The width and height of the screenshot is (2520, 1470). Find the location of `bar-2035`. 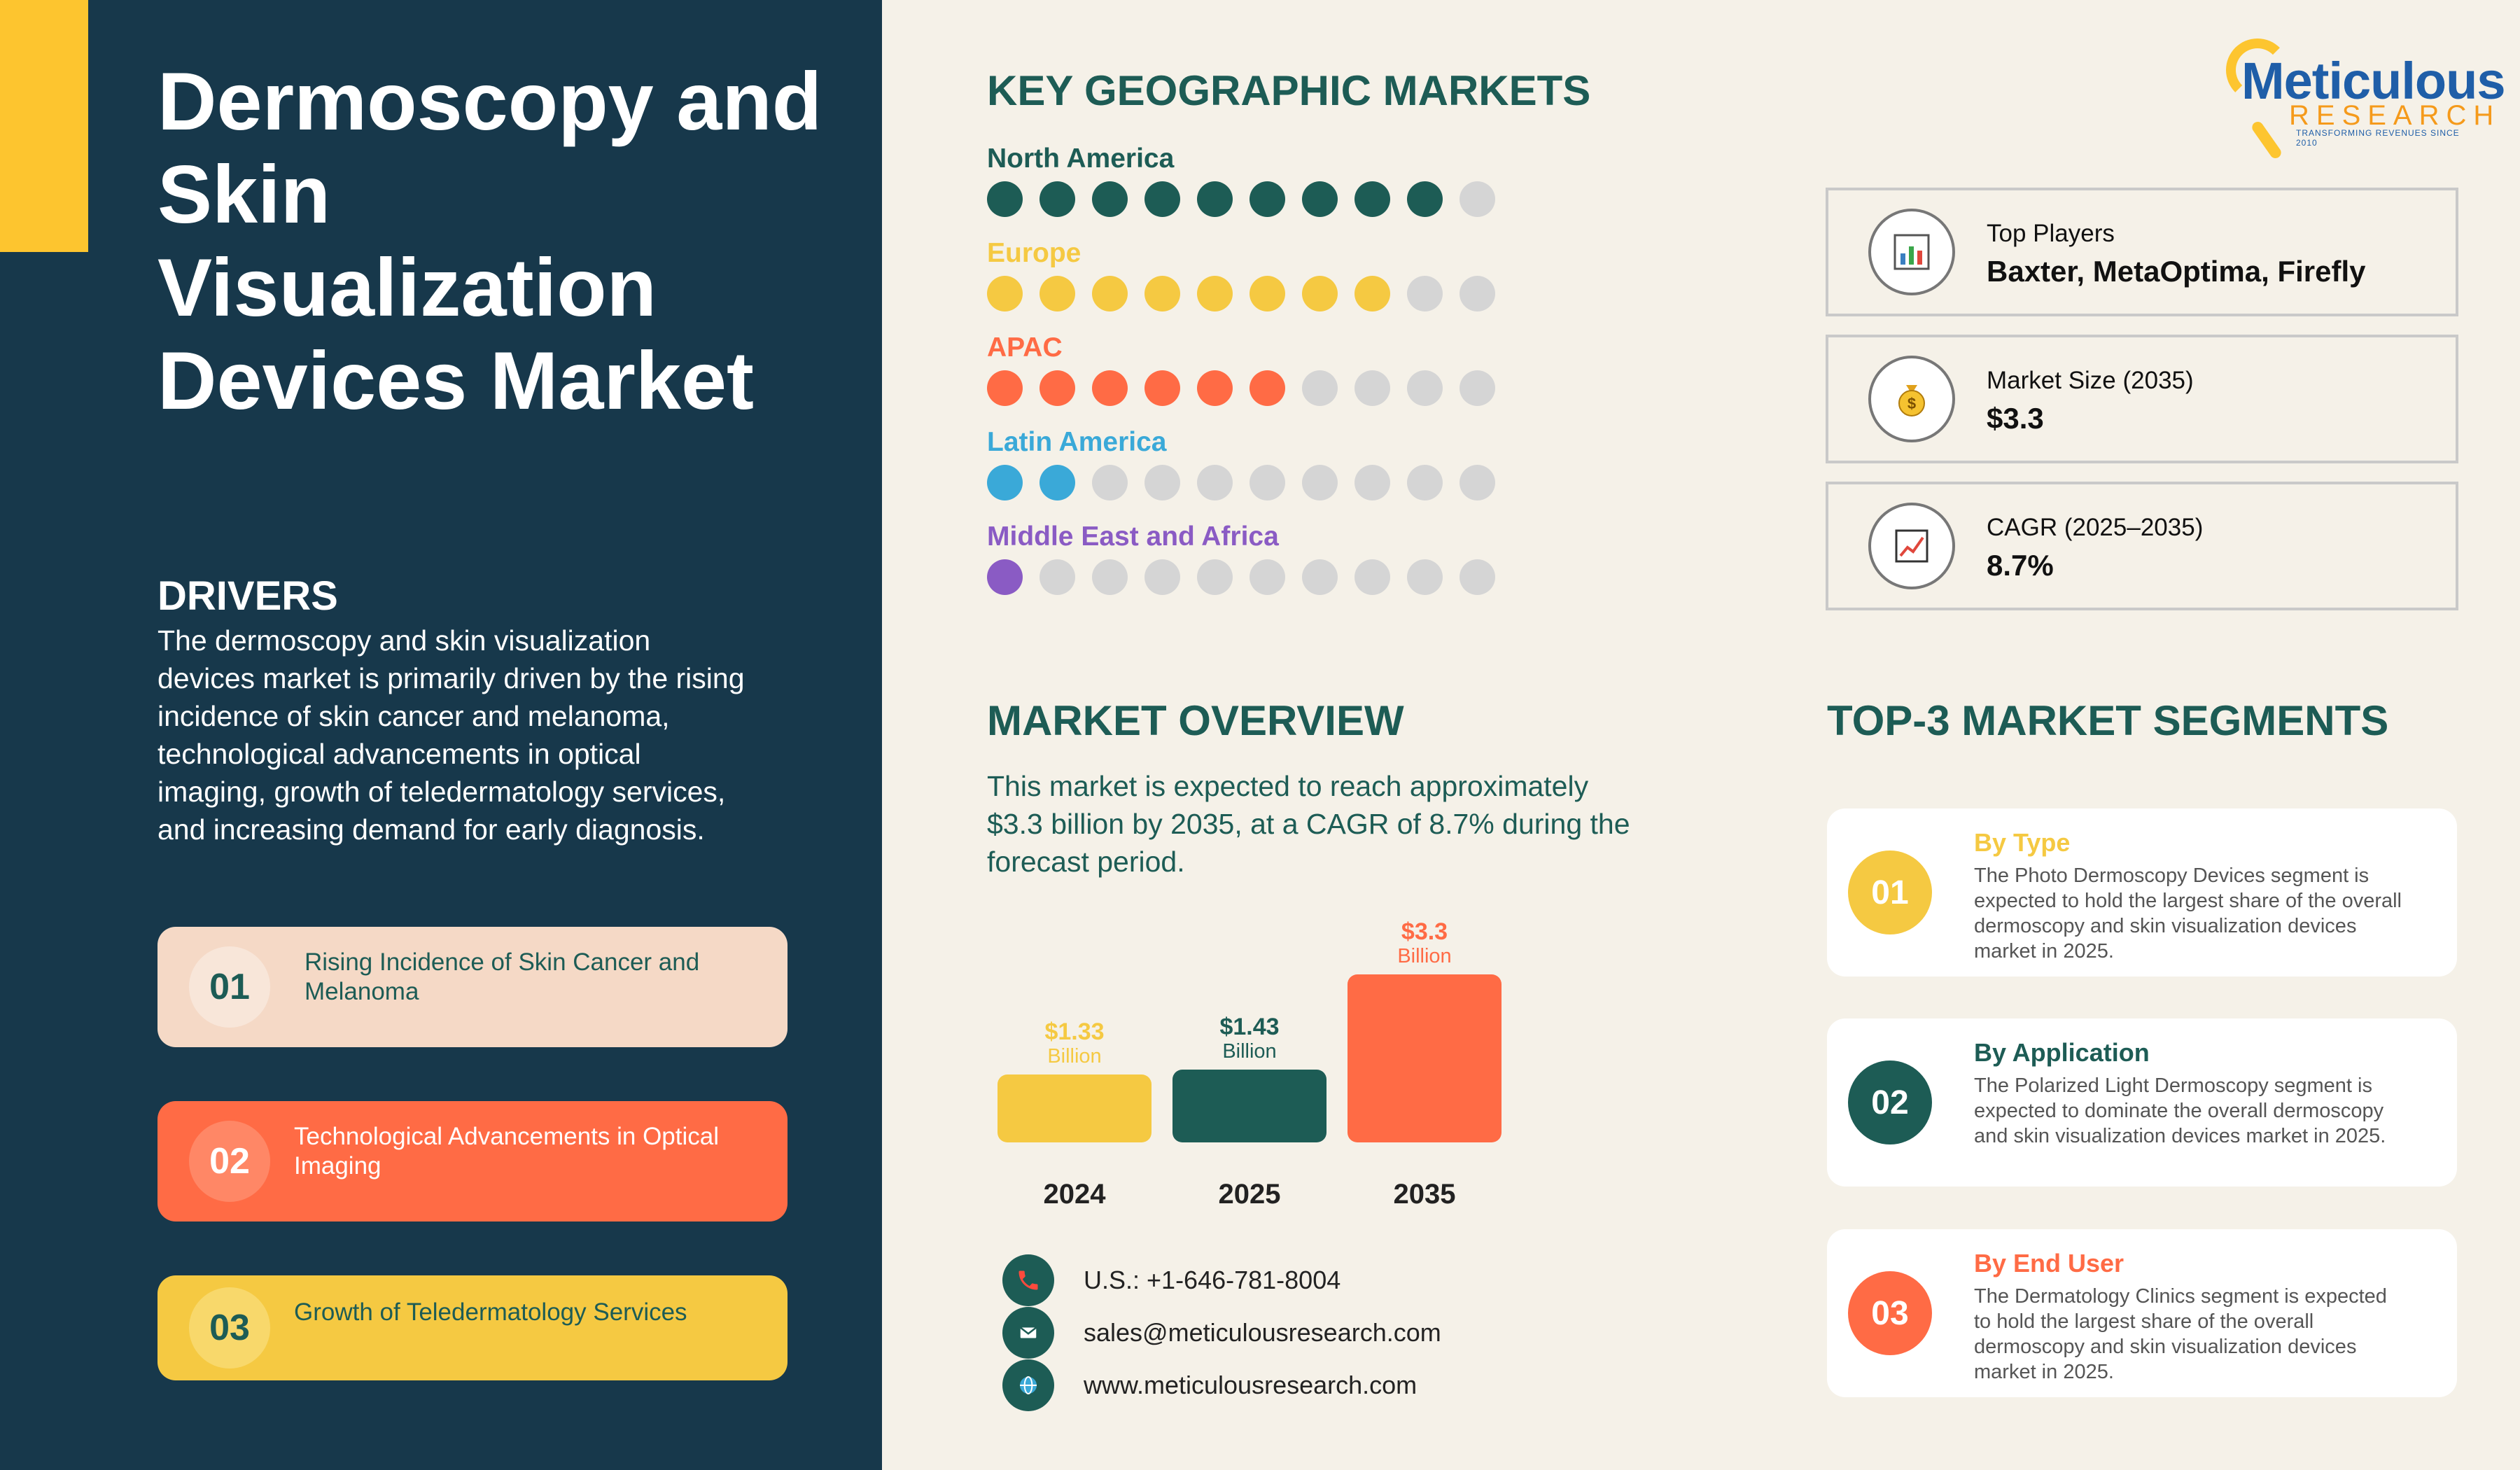

bar-2035 is located at coordinates (1425, 1058).